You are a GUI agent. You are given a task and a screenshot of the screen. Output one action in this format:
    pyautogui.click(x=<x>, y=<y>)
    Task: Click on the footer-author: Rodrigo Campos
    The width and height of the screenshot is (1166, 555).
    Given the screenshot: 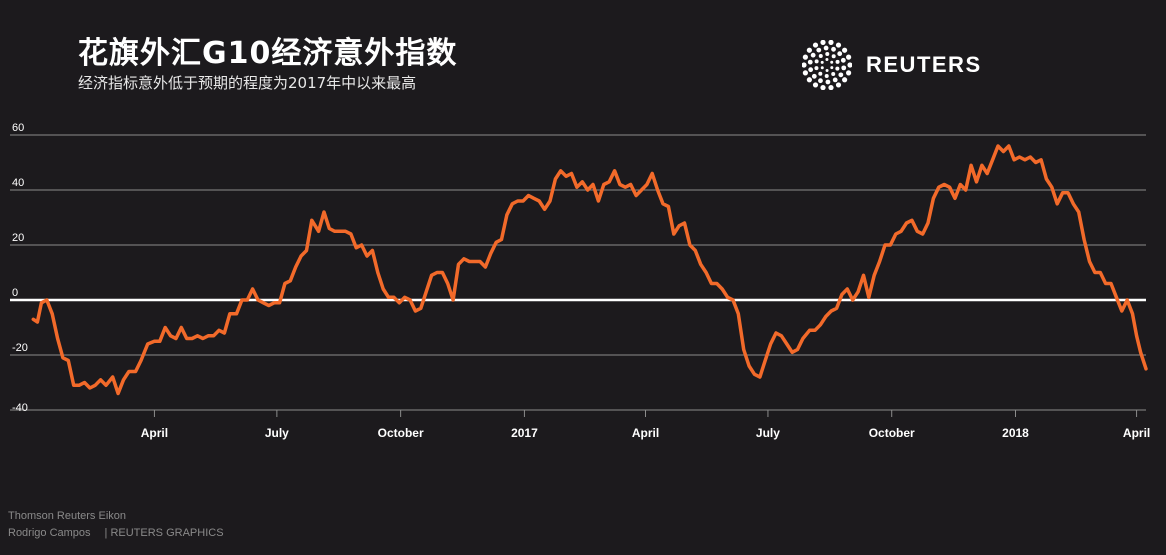 What is the action you would take?
    pyautogui.click(x=49, y=533)
    